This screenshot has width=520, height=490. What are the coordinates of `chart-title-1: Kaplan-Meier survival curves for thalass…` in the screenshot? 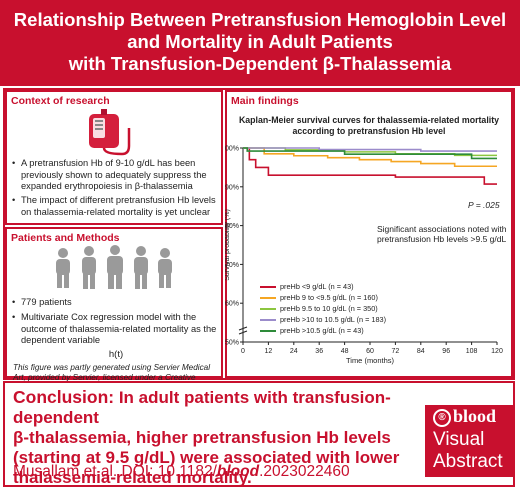 It's located at (369, 120).